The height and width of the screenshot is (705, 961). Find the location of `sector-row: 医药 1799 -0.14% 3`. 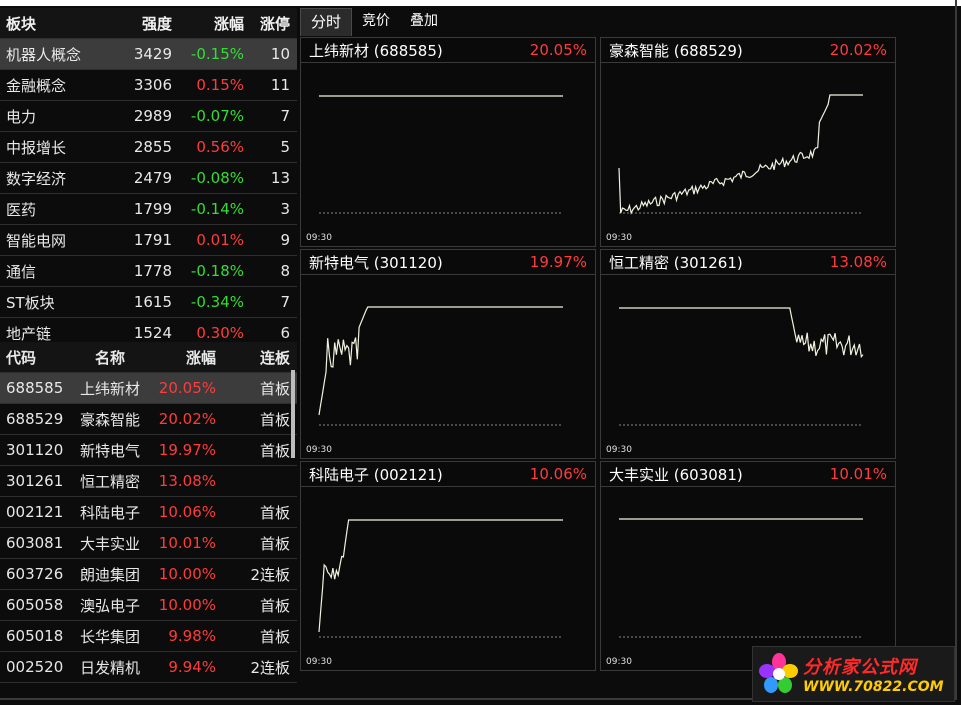

sector-row: 医药 1799 -0.14% 3 is located at coordinates (148, 209).